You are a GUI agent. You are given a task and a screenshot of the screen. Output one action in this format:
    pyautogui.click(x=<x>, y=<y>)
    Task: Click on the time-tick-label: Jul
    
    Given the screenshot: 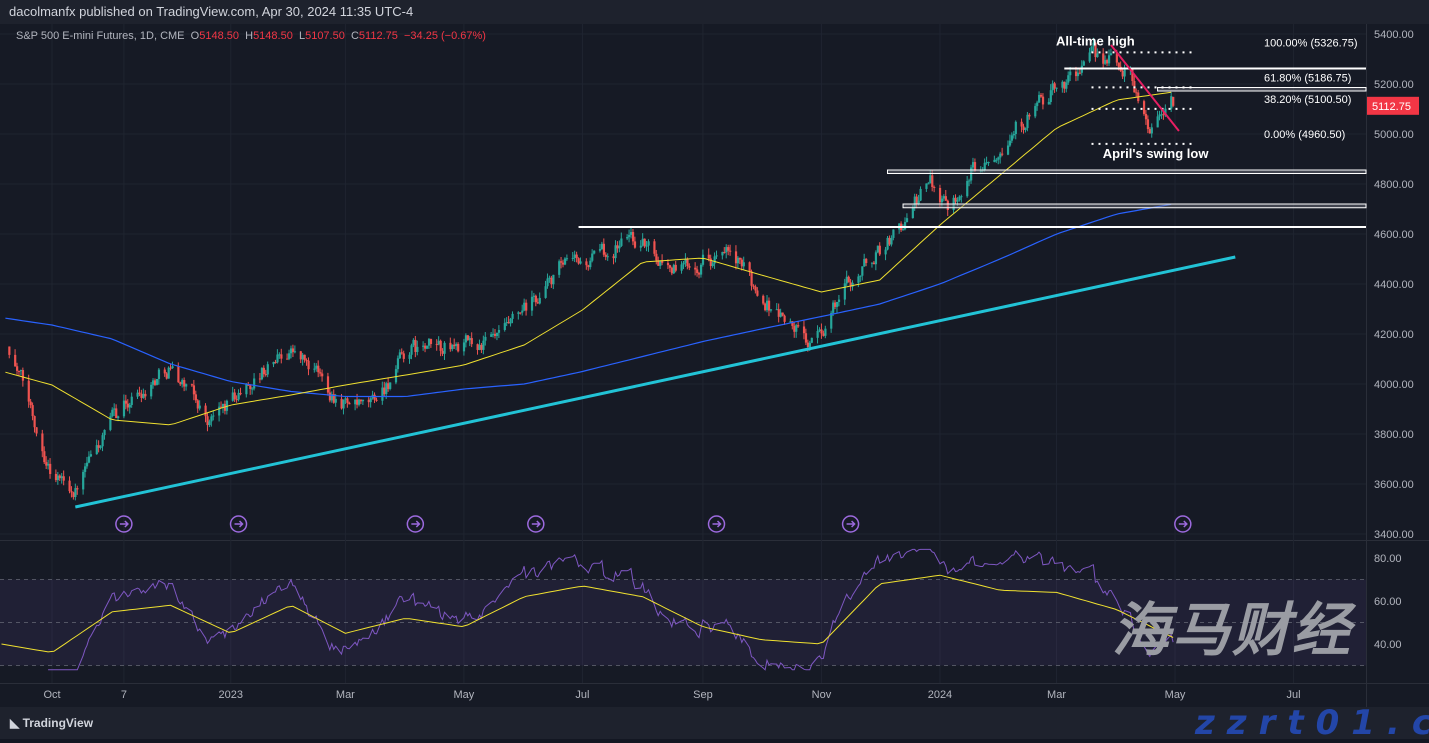 What is the action you would take?
    pyautogui.click(x=1294, y=695)
    